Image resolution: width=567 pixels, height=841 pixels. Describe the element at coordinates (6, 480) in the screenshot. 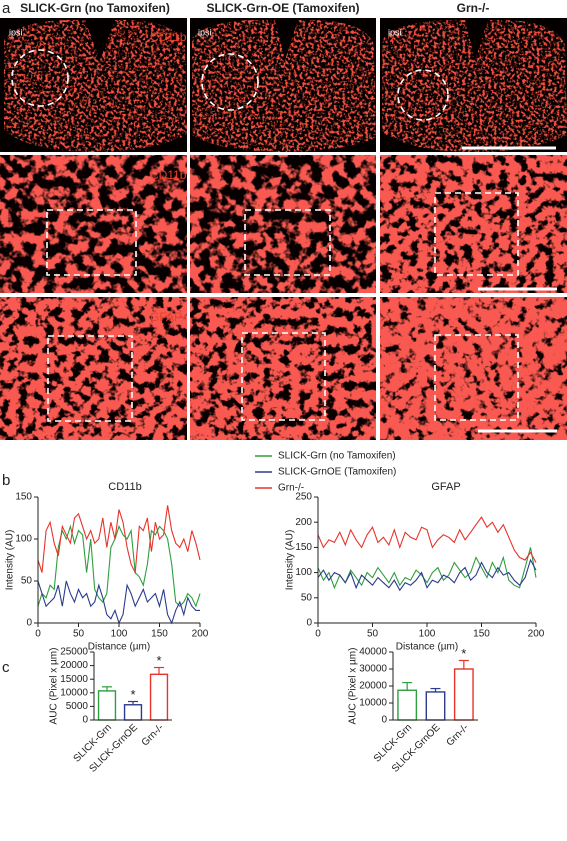

I see `panel-label: b` at that location.